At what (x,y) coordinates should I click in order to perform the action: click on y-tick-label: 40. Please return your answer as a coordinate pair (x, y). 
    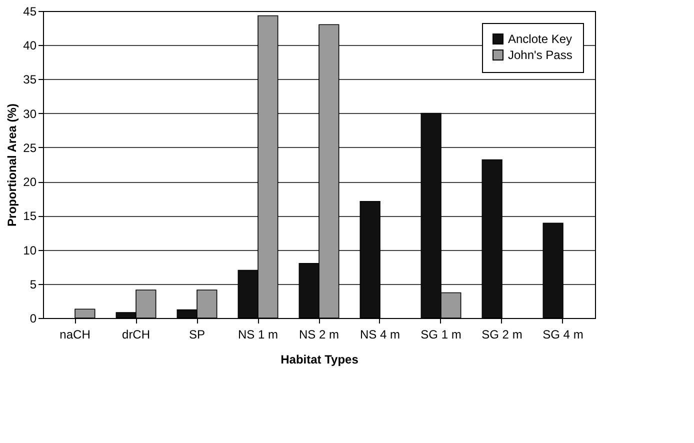
    Looking at the image, I should click on (30, 45).